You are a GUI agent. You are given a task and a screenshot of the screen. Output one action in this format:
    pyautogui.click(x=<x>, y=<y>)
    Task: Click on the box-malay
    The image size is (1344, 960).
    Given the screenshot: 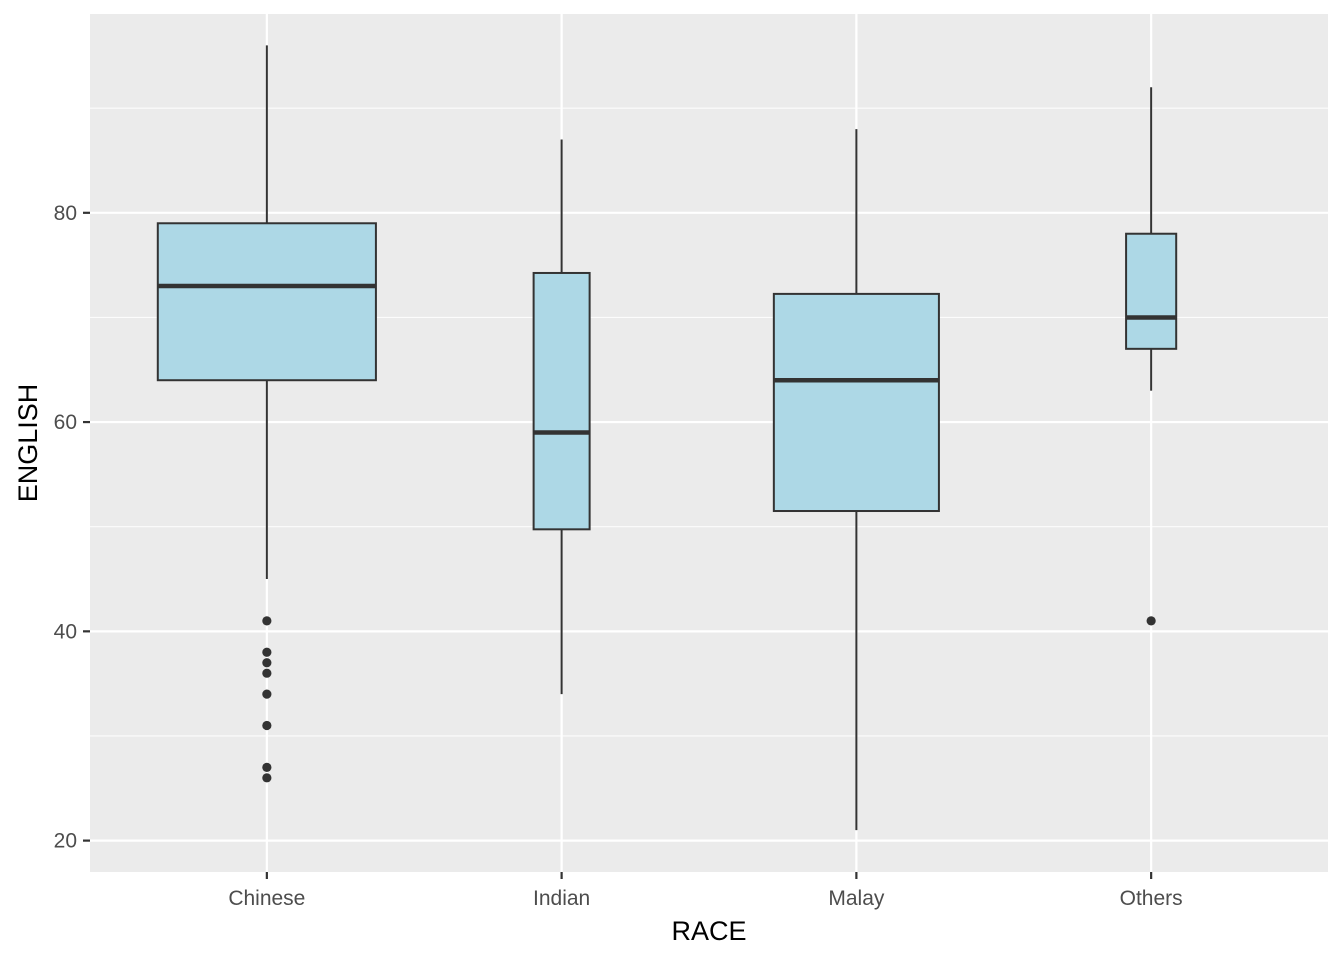 What is the action you would take?
    pyautogui.click(x=856, y=480)
    